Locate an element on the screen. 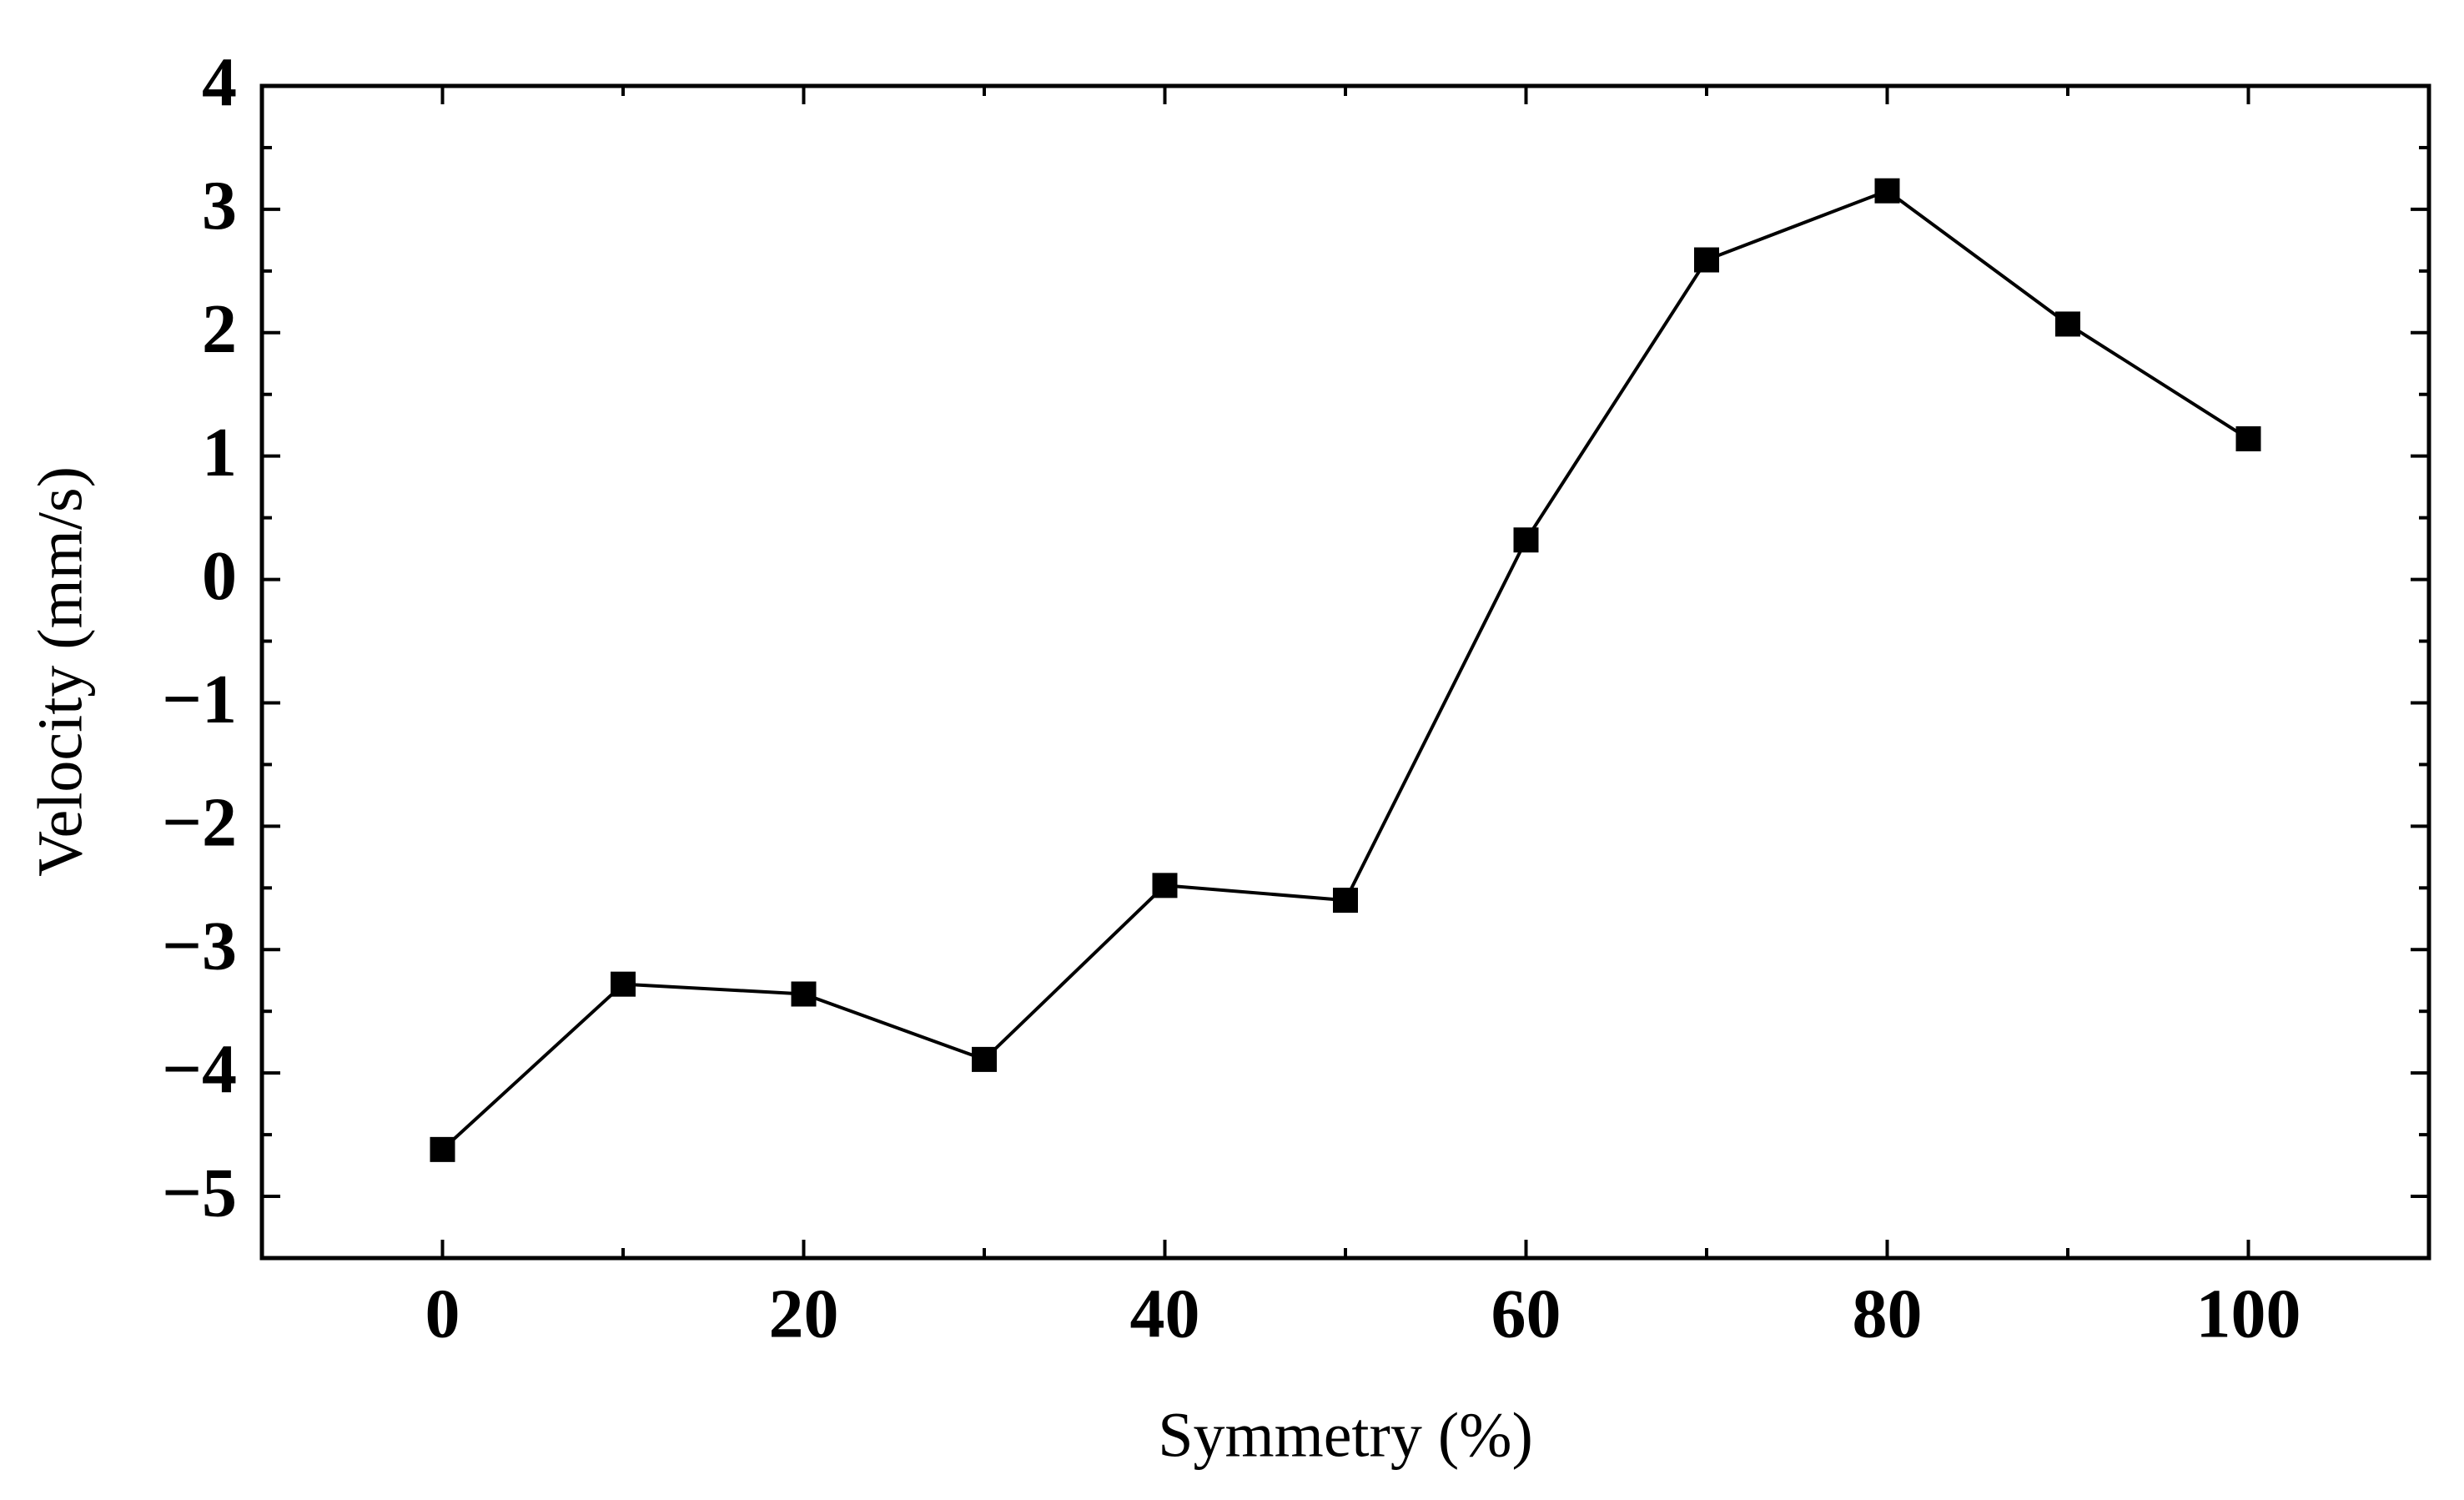  y-tick-label: 2 is located at coordinates (219, 329).